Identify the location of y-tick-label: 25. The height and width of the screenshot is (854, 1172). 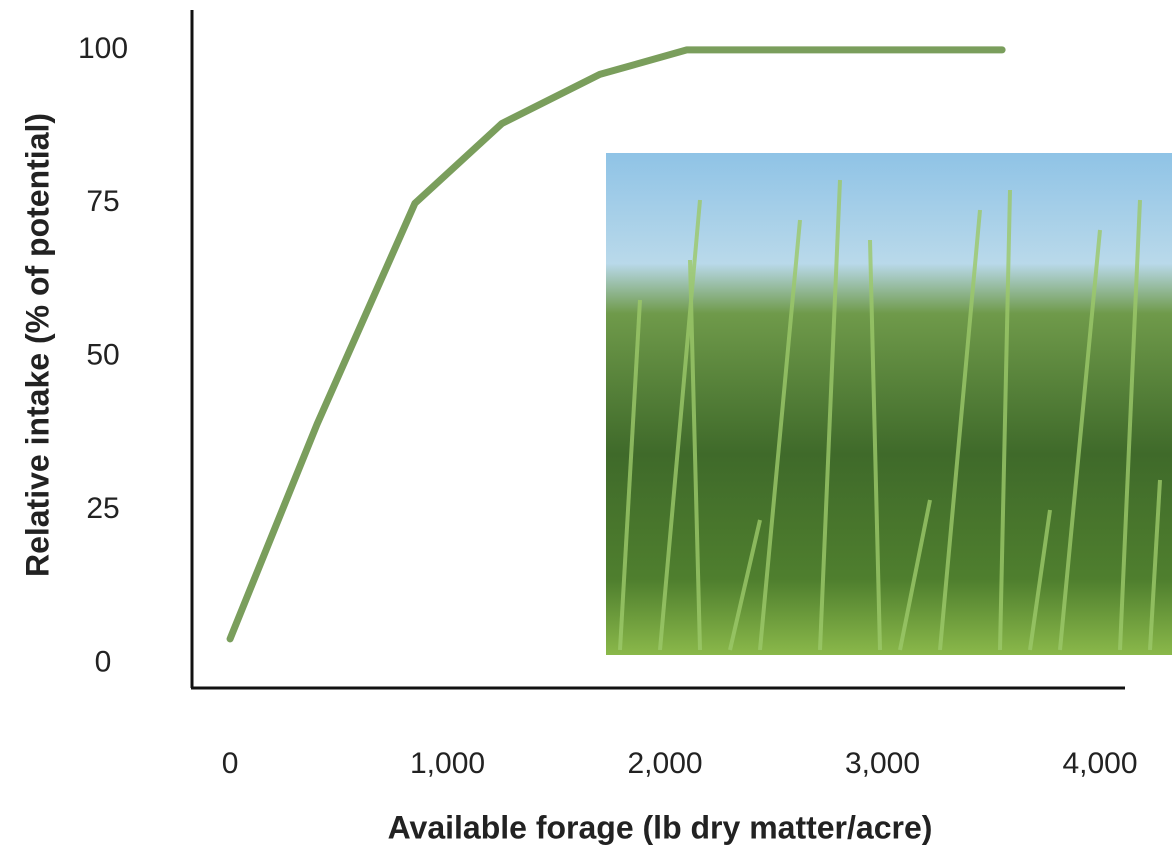
(102, 508).